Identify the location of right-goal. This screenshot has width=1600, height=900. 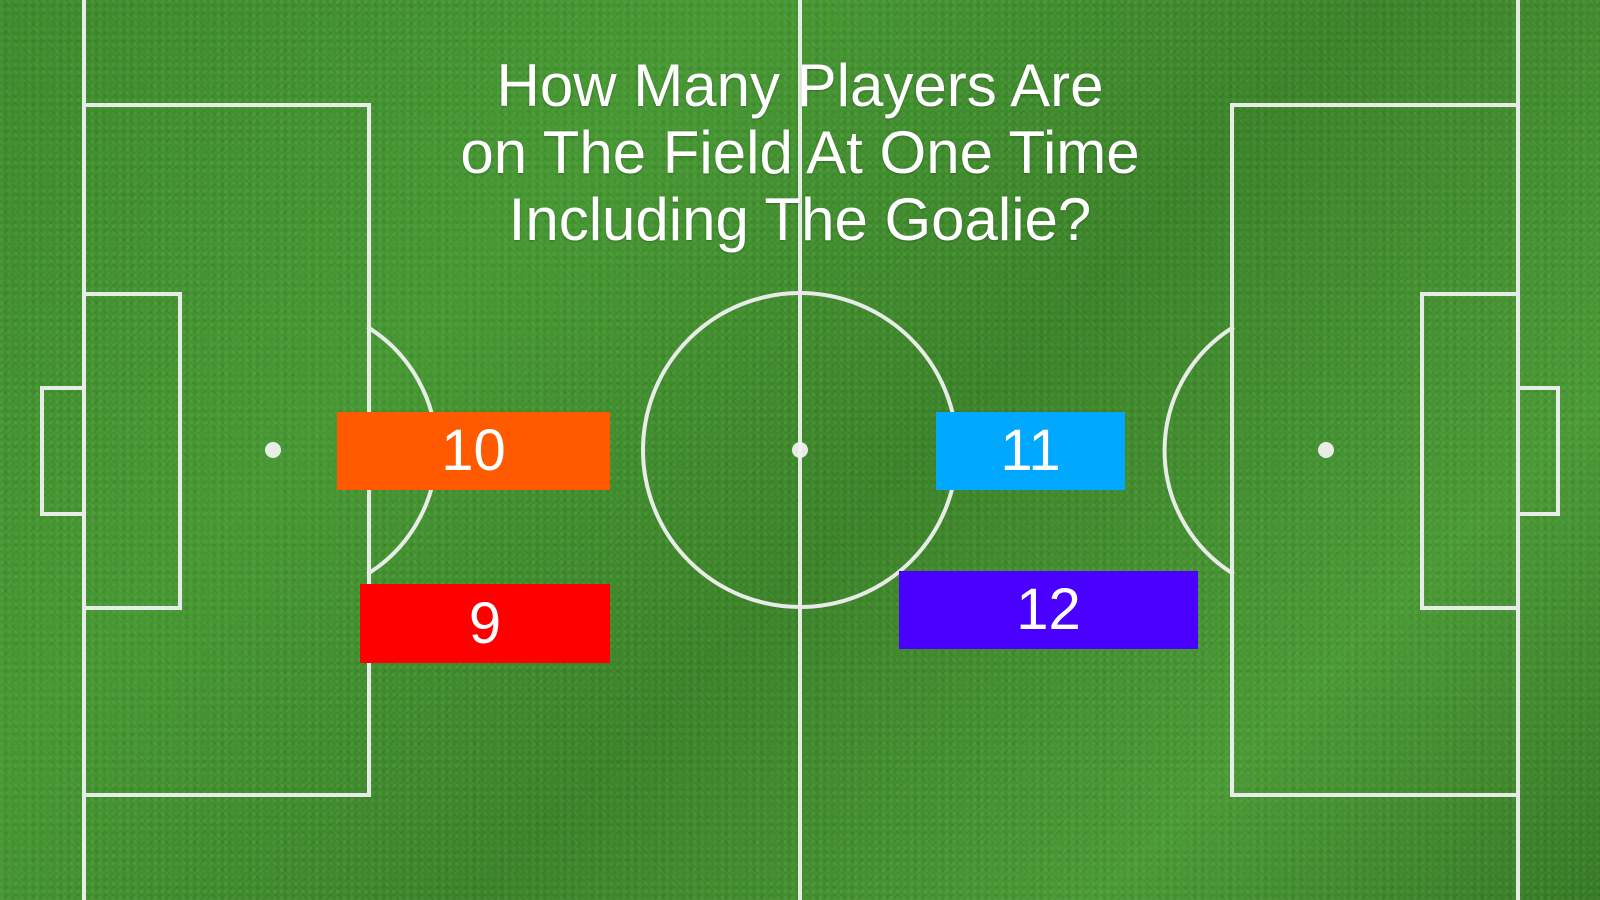
(1538, 451).